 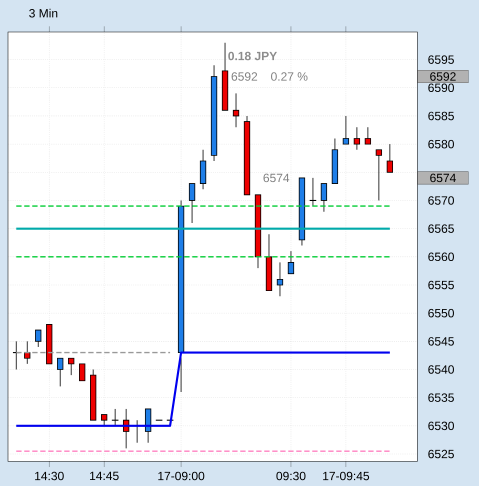 I want to click on y-tick-label: 6540, so click(x=441, y=369).